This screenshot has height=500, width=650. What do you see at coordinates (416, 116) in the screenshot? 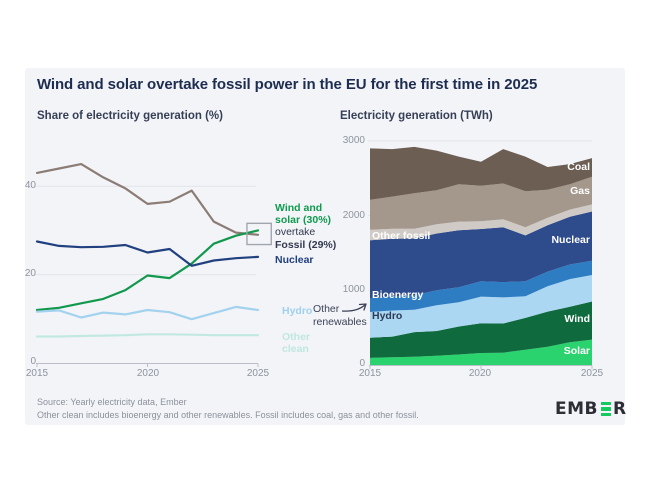
I see `right-chart-subtitle: Electricity generation (TWh)` at bounding box center [416, 116].